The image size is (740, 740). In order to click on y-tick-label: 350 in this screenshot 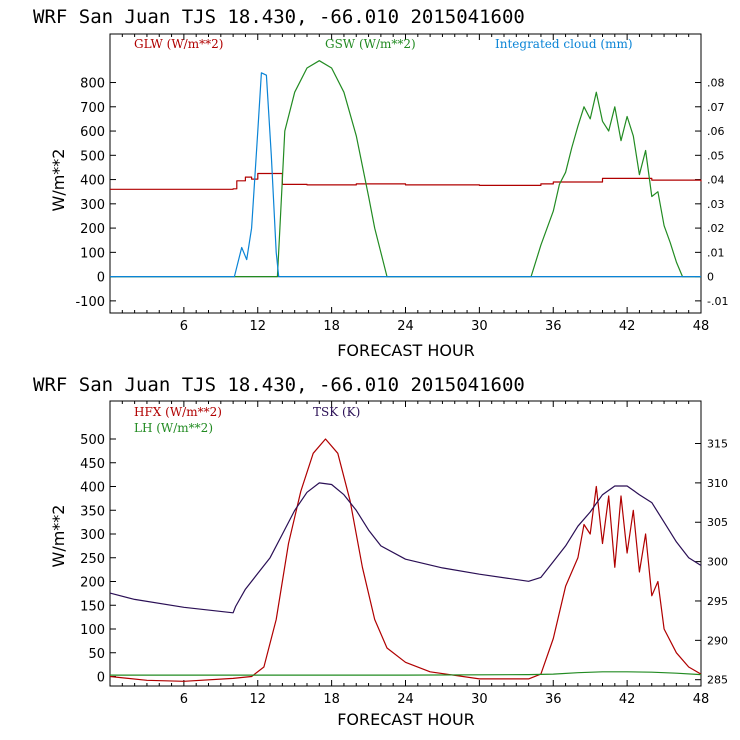, I will do `click(92, 511)`.